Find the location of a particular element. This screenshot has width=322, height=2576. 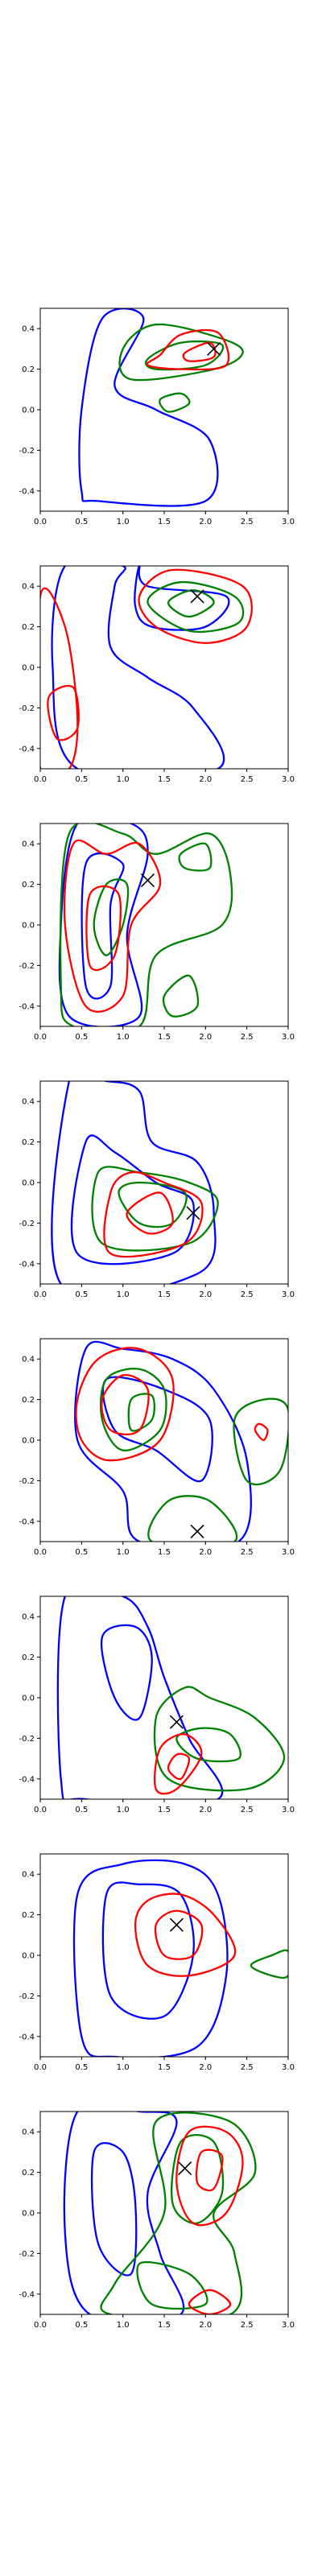

panel-6: 0.0 0.5 1.0 1.5 2.0 2.5 3.0 0.4 0.2 0.0 -0.2 -0.4 is located at coordinates (157, 1705).